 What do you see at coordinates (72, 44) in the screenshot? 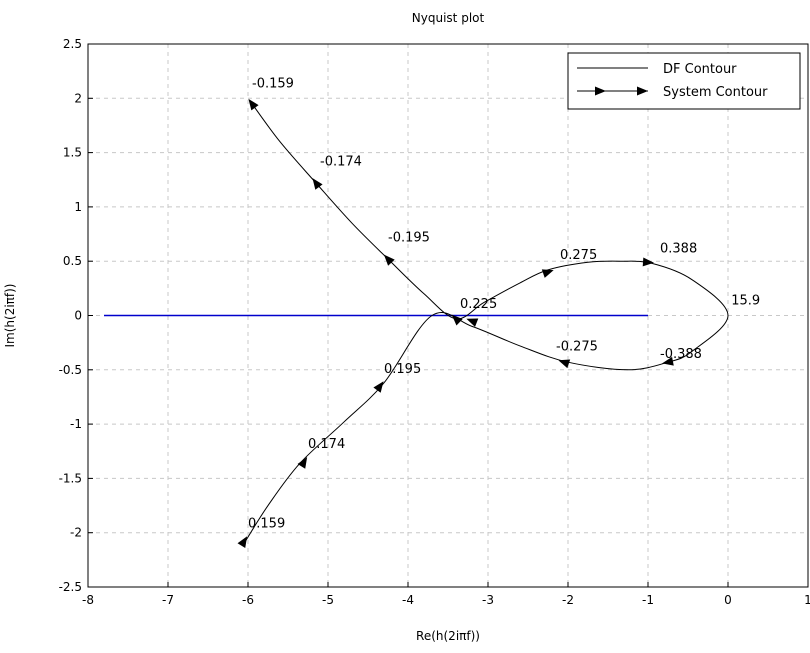
I see `y-tick-label: 2.5` at bounding box center [72, 44].